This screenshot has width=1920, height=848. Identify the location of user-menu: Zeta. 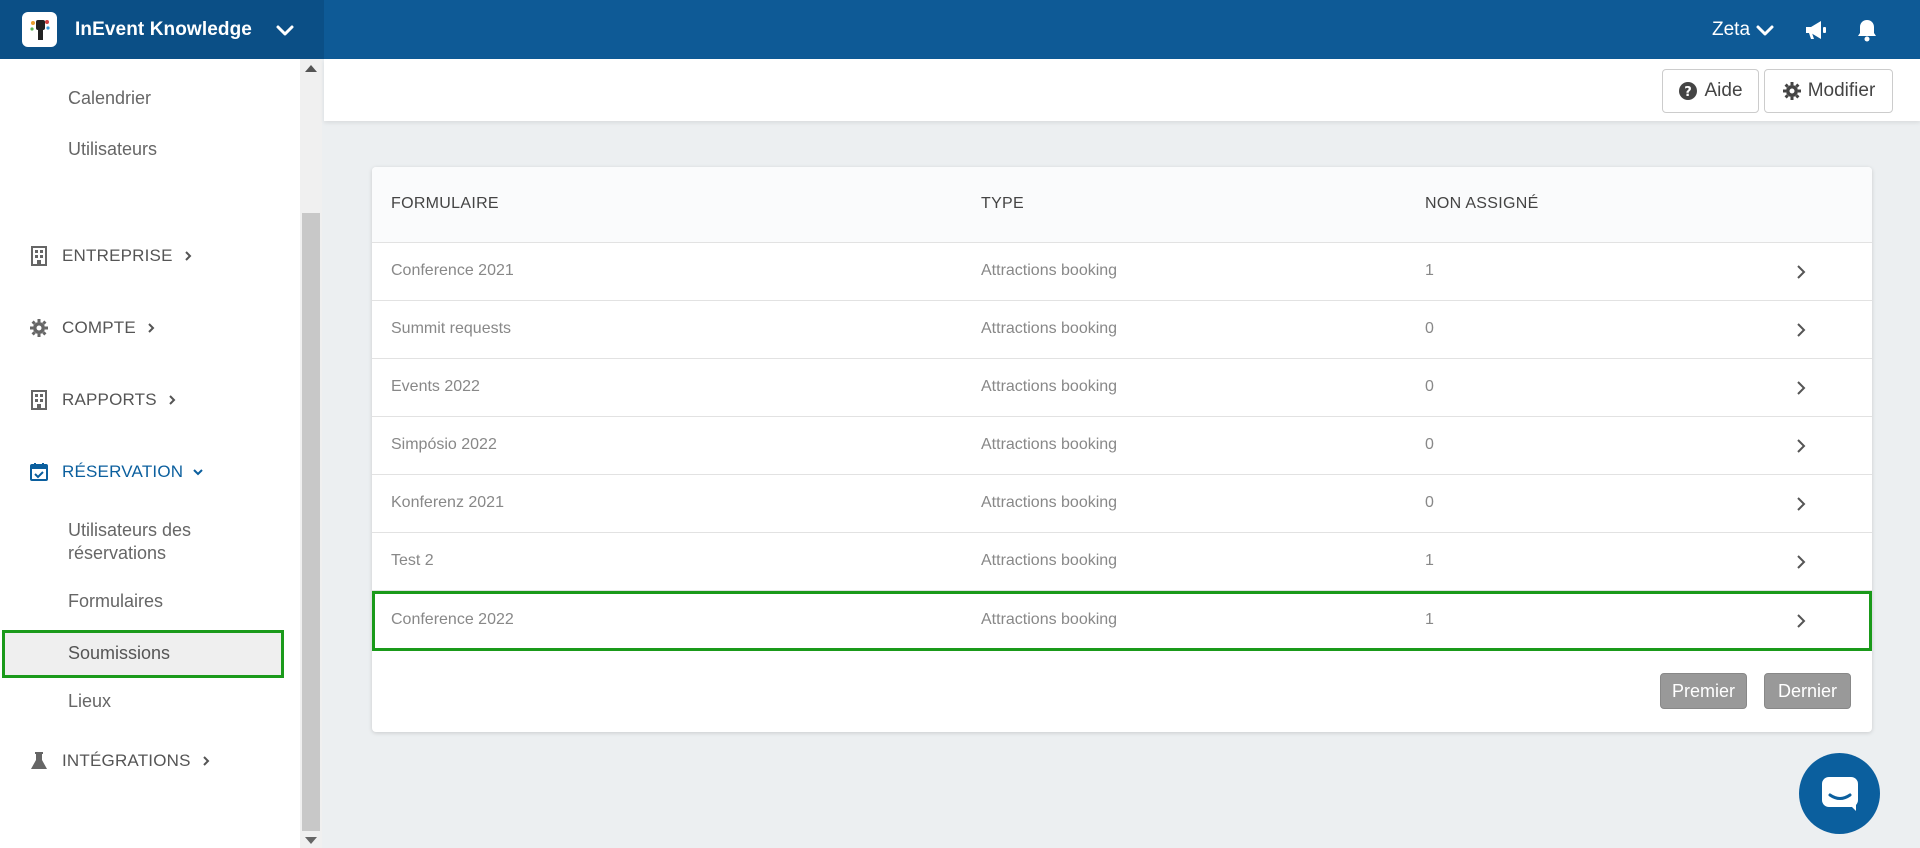
(1743, 29).